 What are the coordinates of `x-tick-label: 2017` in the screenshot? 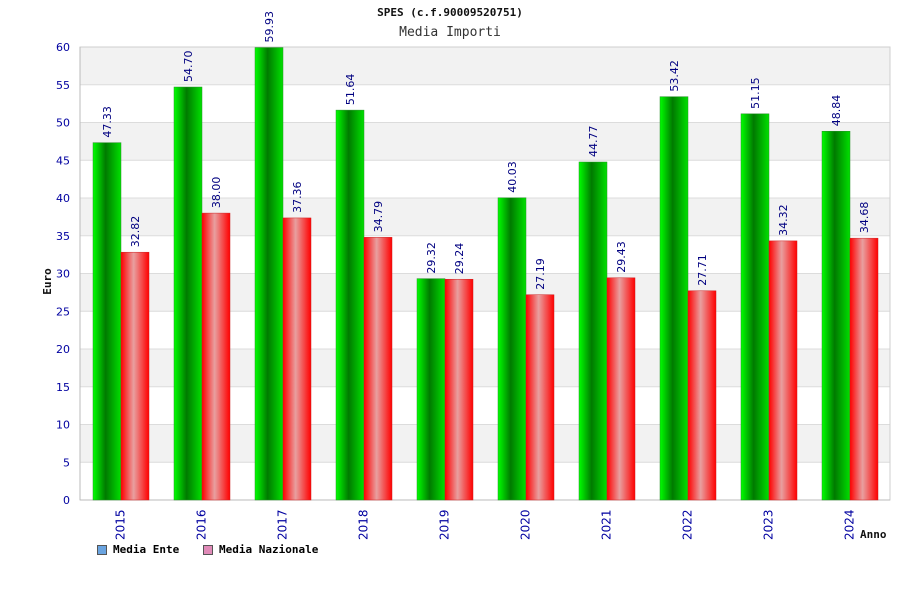 It's located at (283, 524).